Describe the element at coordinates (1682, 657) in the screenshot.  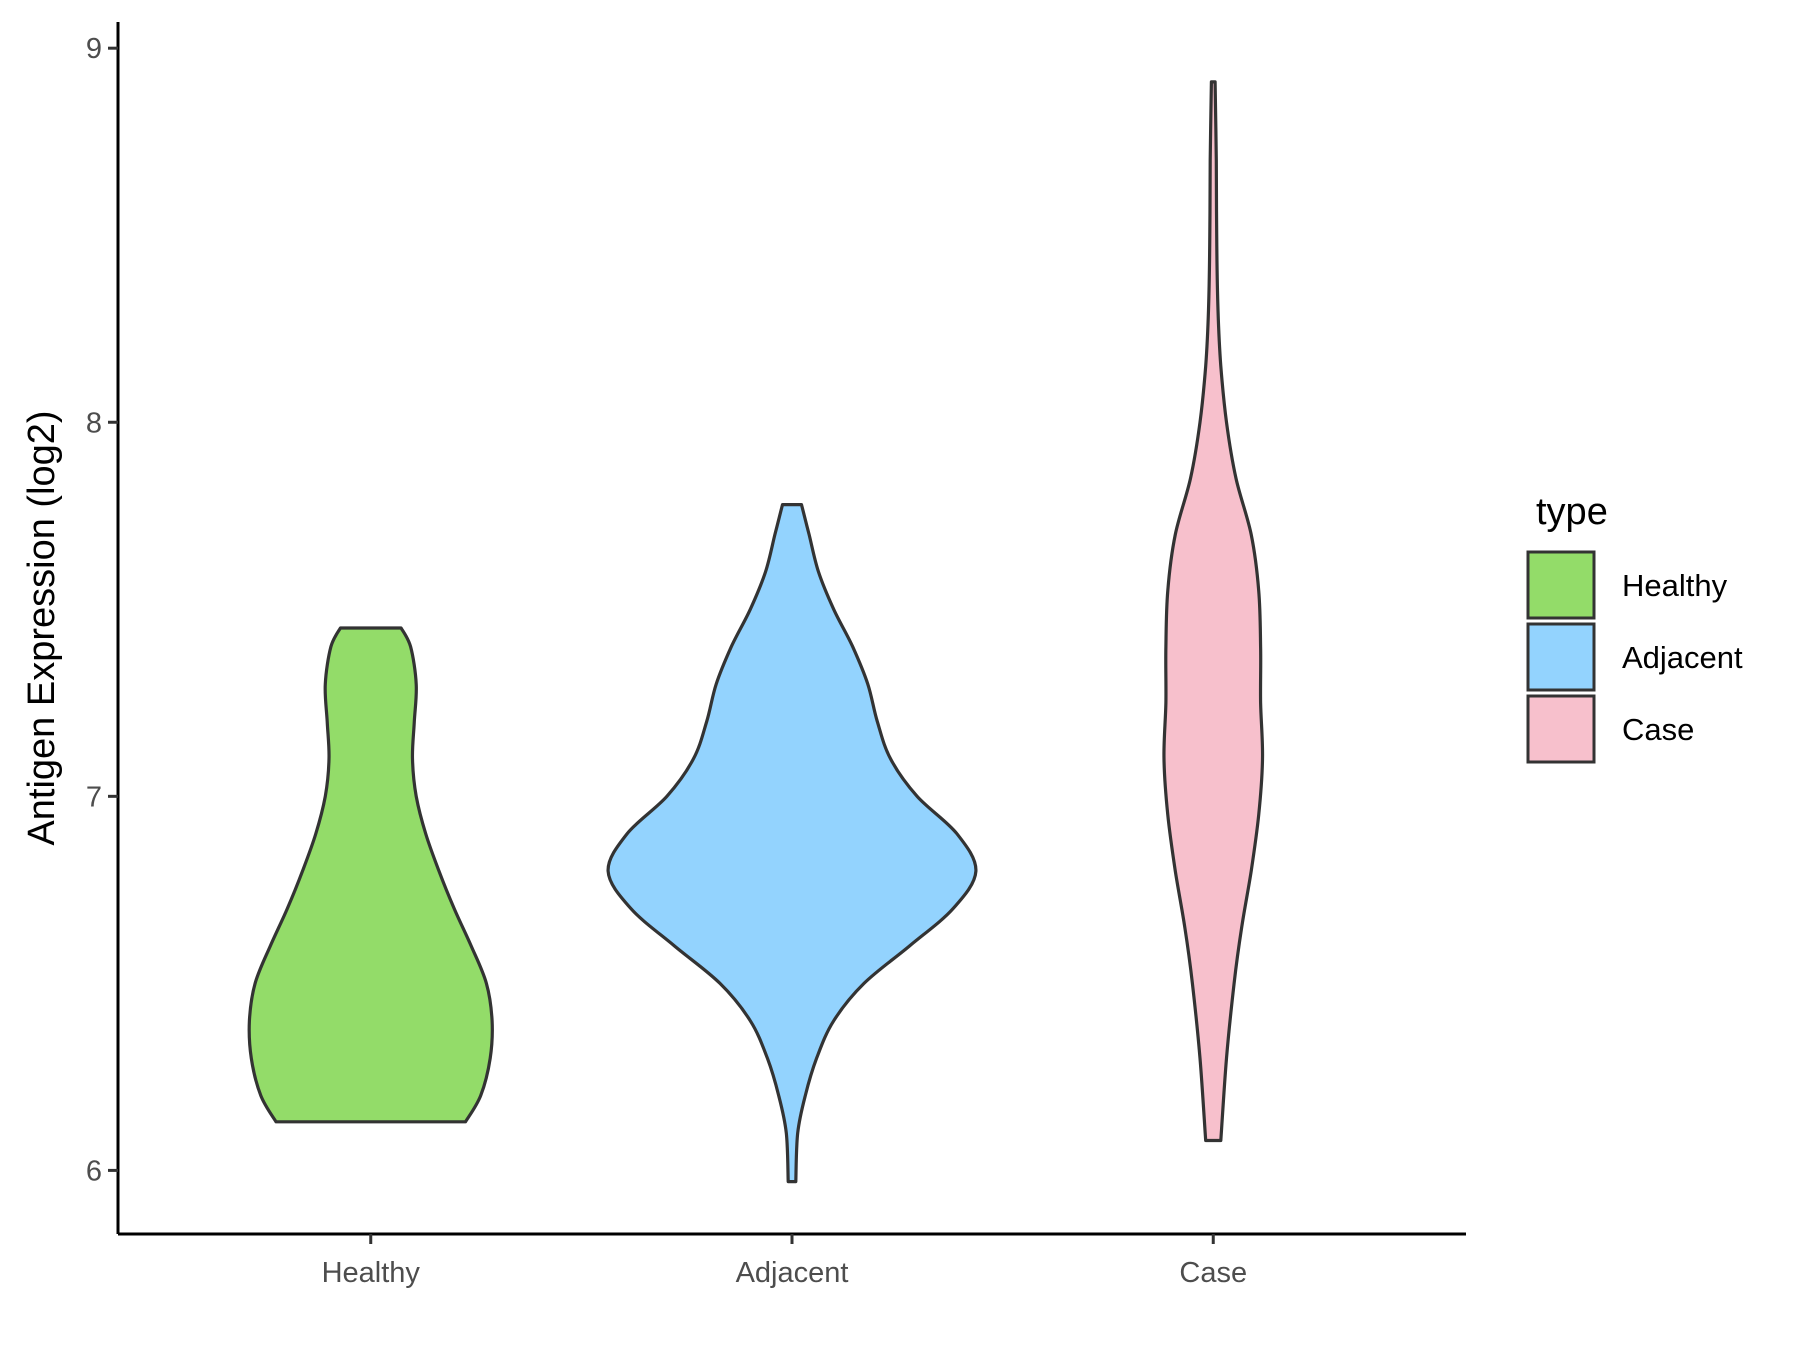
I see `legend-label-adjacent: Adjacent` at that location.